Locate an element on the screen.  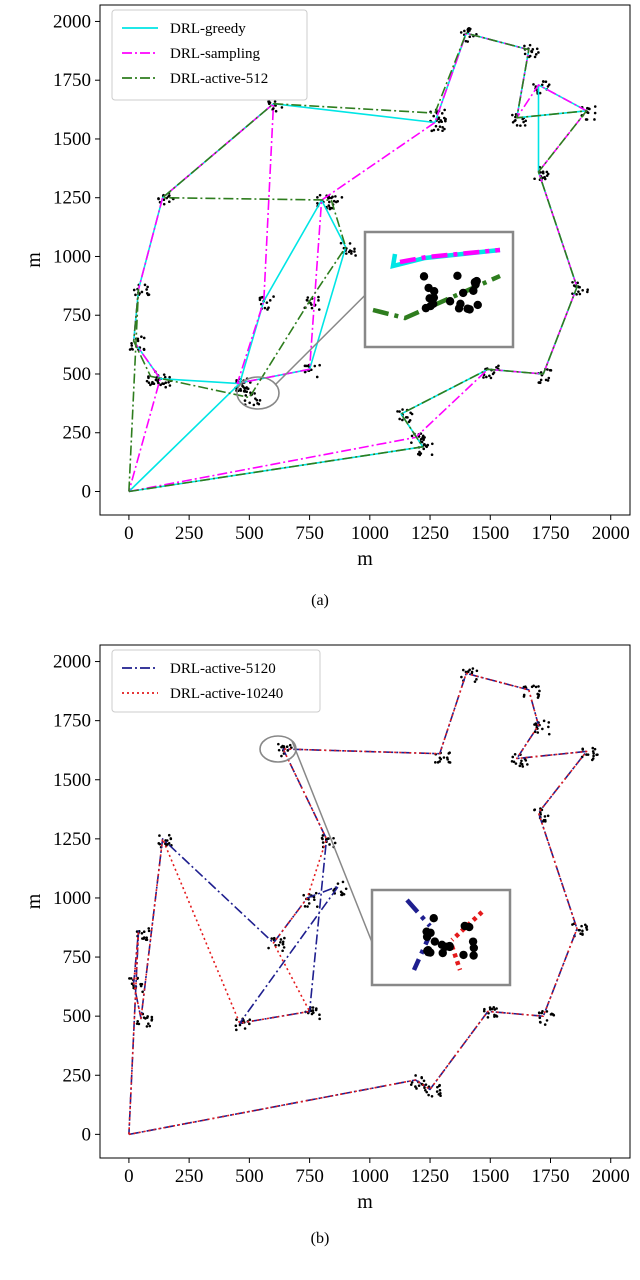
x-tick-label: 1500 is located at coordinates (490, 1176).